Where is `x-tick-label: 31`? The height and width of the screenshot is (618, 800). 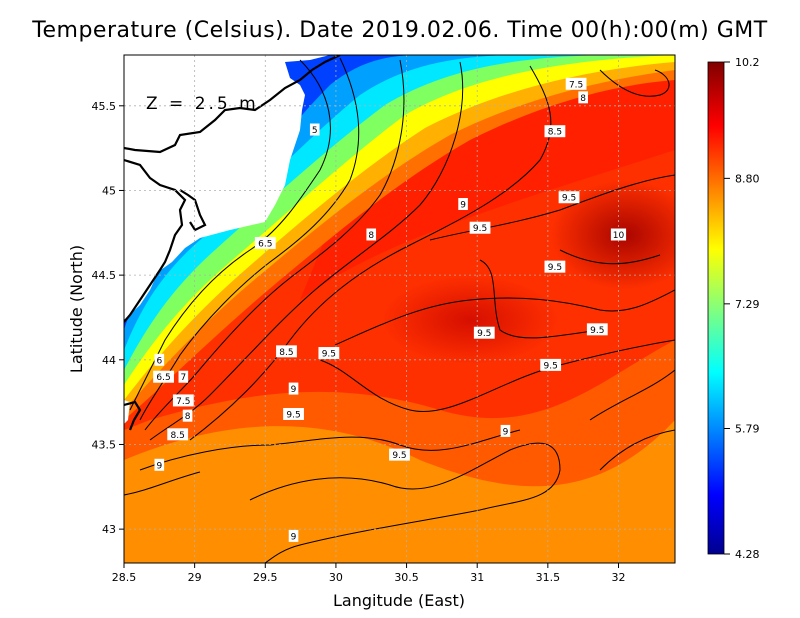
x-tick-label: 31 is located at coordinates (477, 577).